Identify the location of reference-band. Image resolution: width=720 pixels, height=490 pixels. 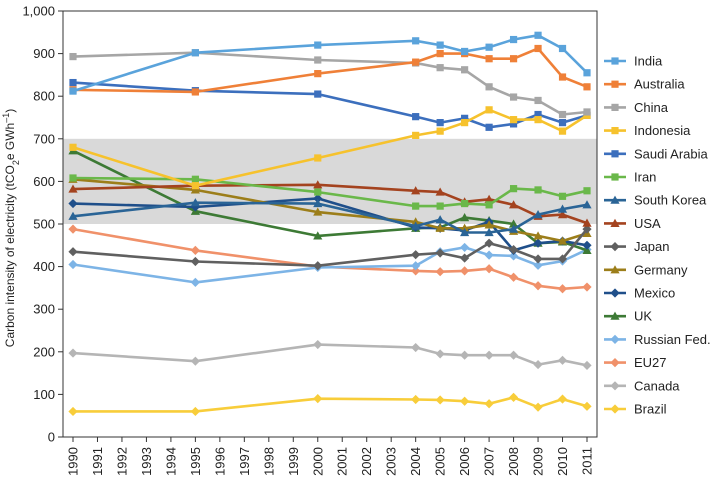
(330, 181).